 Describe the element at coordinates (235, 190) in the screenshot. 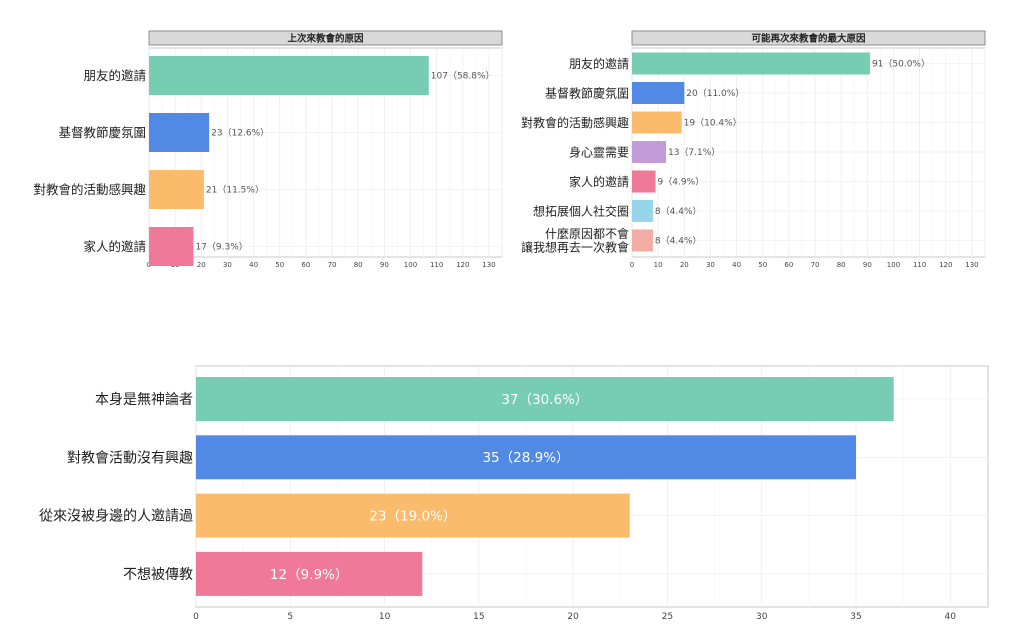

I see `data-label: 21（11.5%）` at that location.